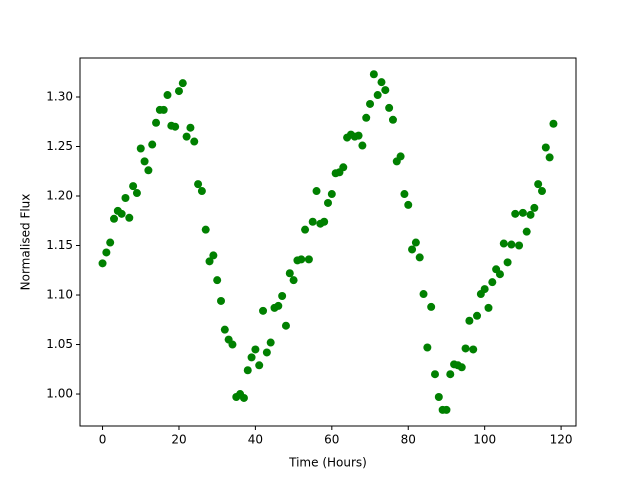 The image size is (640, 480). I want to click on y-axis-label: Normalised Flux, so click(26, 242).